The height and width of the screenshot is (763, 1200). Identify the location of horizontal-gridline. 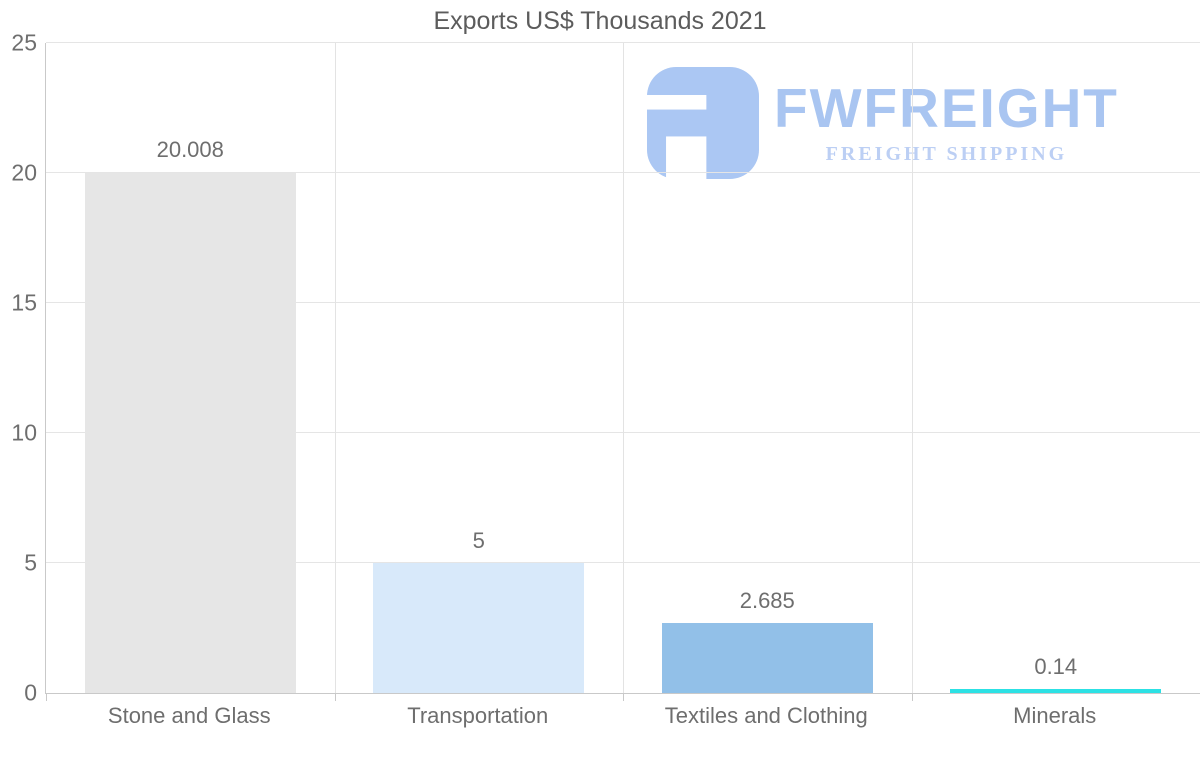
(623, 42).